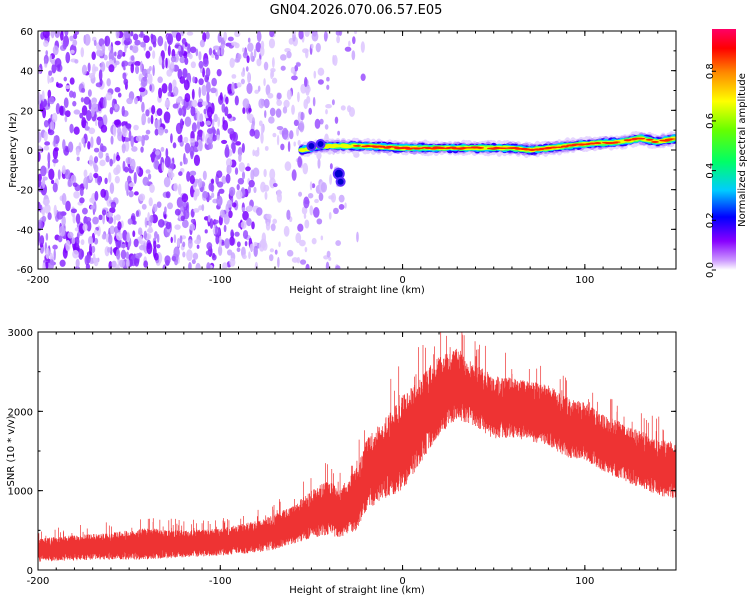 The height and width of the screenshot is (600, 750). What do you see at coordinates (30, 571) in the screenshot?
I see `snr-ytick-label: 0` at bounding box center [30, 571].